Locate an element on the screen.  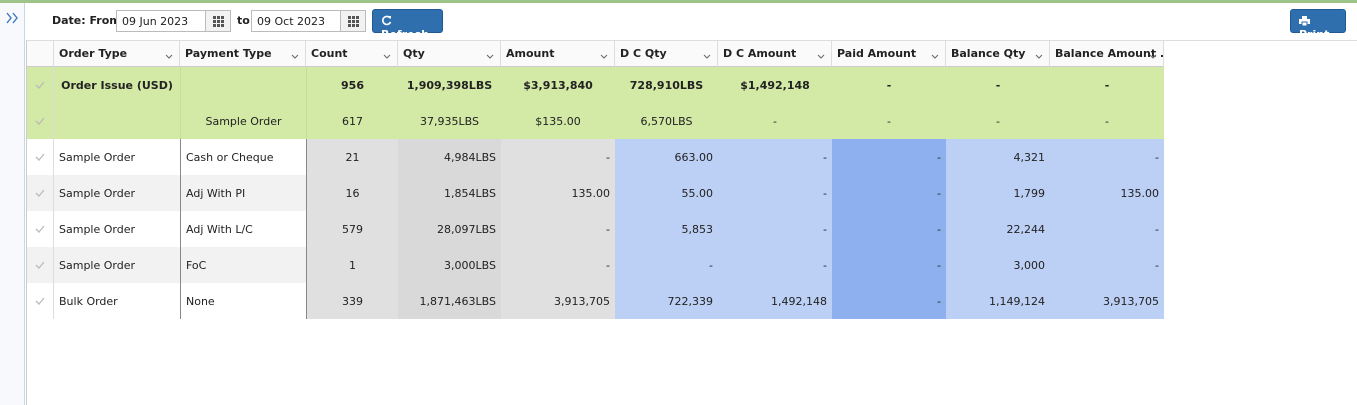
cell-text: 37,935LBS is located at coordinates (449, 121).